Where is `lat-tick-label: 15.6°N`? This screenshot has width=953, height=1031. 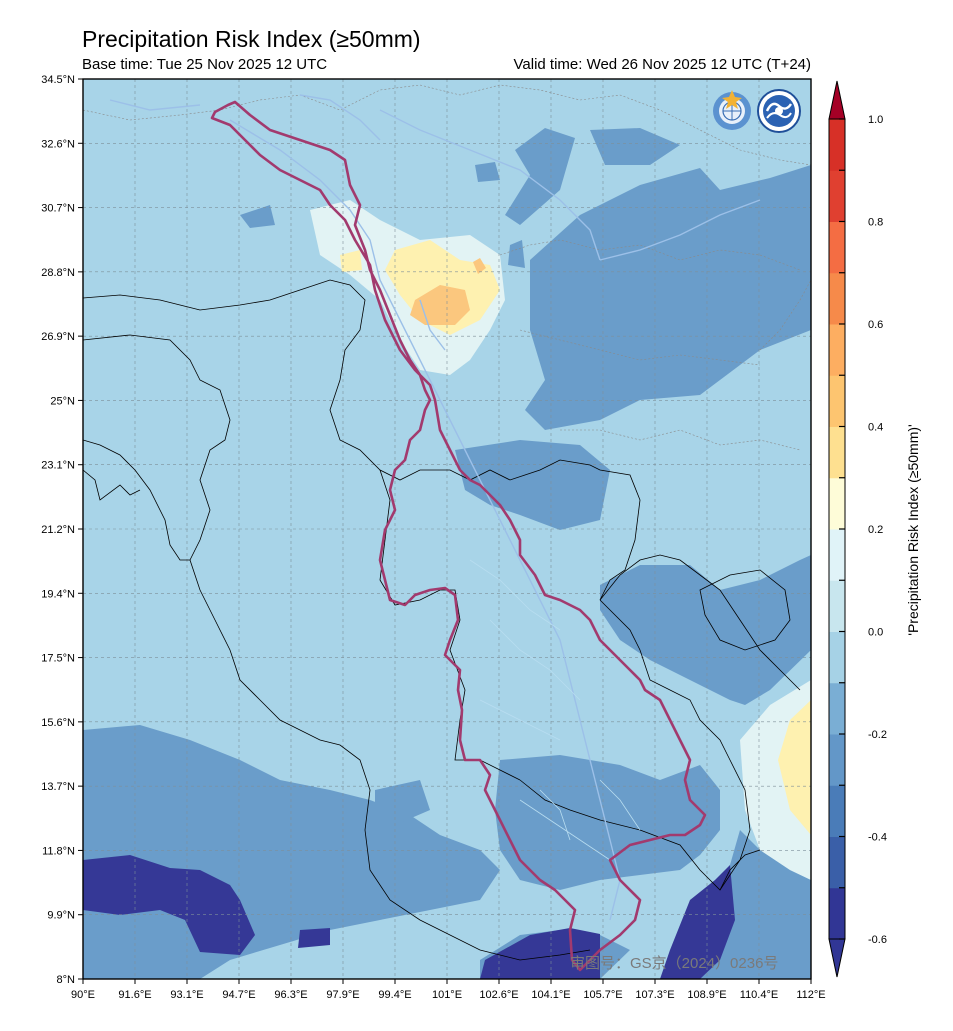
lat-tick-label: 15.6°N is located at coordinates (58, 723).